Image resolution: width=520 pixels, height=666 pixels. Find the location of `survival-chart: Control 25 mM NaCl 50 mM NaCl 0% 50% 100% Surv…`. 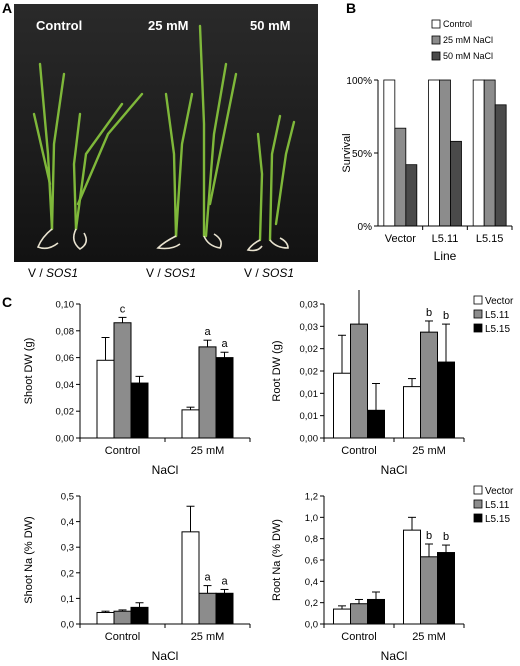

survival-chart: Control 25 mM NaCl 50 mM NaCl 0% 50% 100% Surv… is located at coordinates (427, 141).